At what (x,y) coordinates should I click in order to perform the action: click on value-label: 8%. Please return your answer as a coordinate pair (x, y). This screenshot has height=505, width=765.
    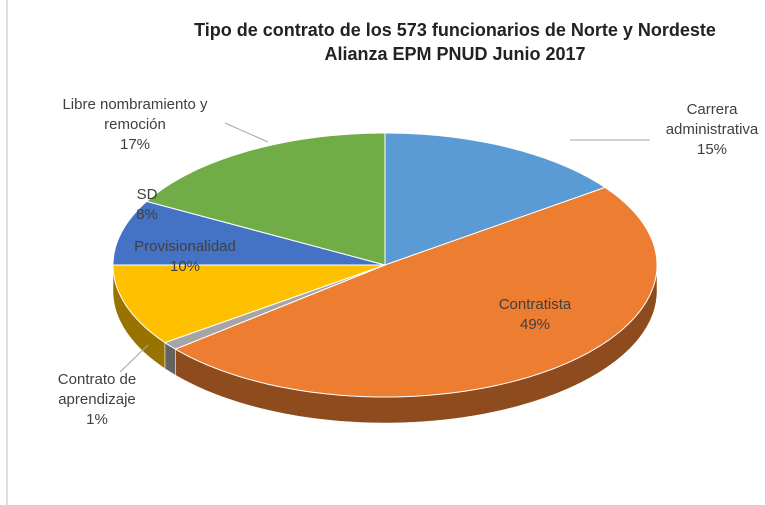
    Looking at the image, I should click on (147, 214).